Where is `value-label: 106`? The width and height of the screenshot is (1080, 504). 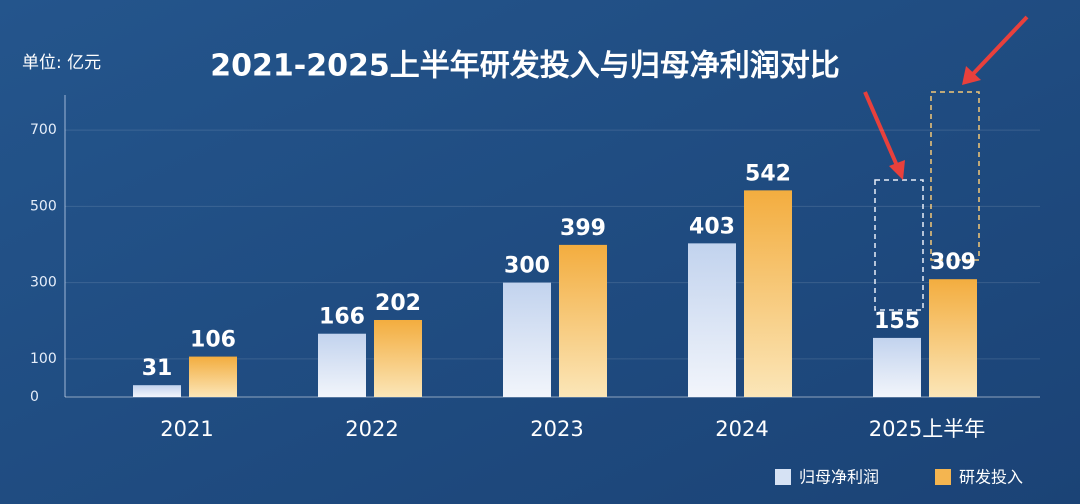
value-label: 106 is located at coordinates (213, 340).